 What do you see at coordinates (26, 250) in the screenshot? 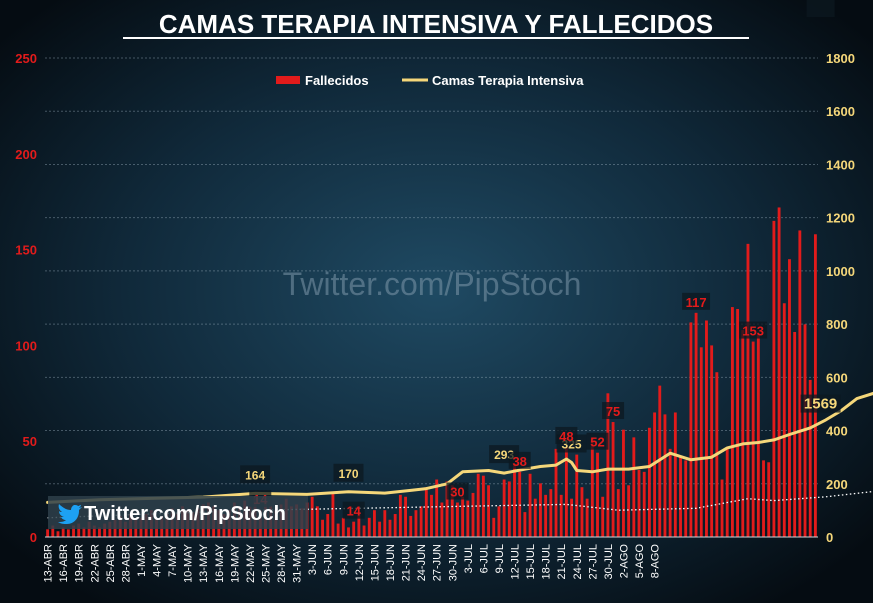
I see `left-tick-label: 150` at bounding box center [26, 250].